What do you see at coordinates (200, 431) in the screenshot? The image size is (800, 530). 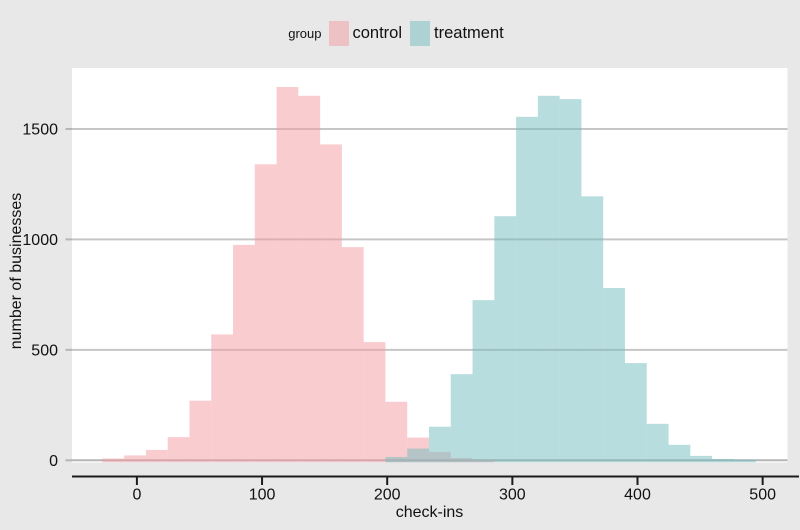 I see `bar-control-bin4` at bounding box center [200, 431].